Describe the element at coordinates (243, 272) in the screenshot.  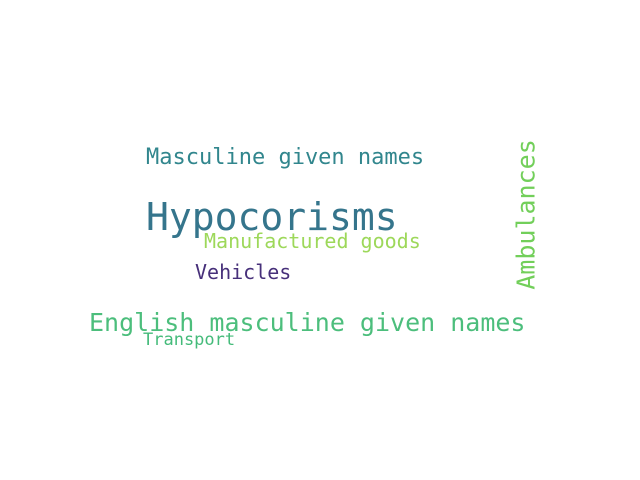
I see `word-vehicles: Vehicles` at that location.